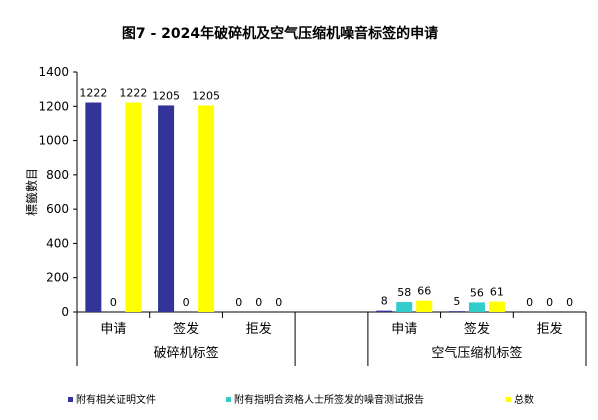  What do you see at coordinates (384, 301) in the screenshot?
I see `data-label: 8` at bounding box center [384, 301].